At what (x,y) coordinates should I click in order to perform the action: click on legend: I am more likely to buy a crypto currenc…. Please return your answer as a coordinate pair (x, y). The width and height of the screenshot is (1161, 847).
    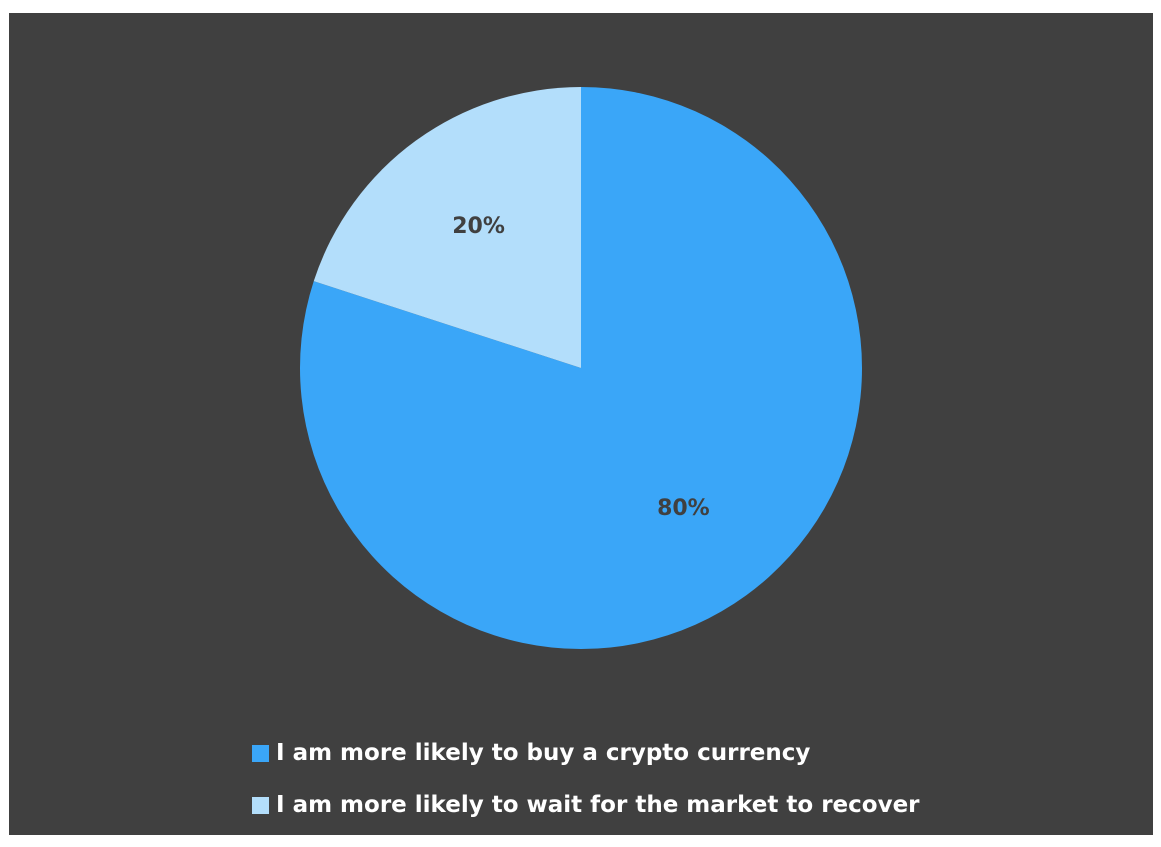
    Looking at the image, I should click on (586, 779).